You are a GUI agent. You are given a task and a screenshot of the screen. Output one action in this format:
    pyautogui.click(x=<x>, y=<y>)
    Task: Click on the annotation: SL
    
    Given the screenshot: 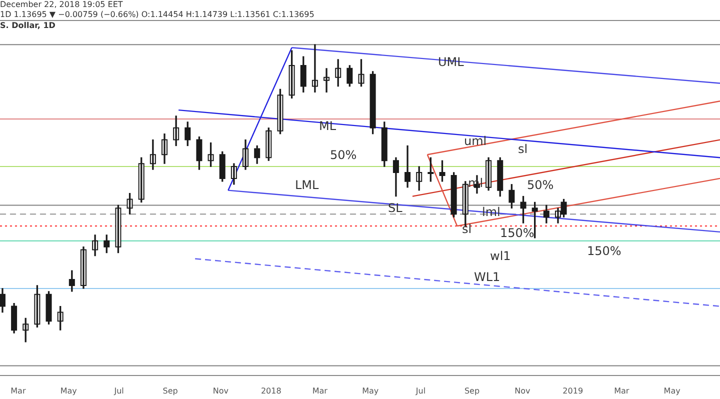 What is the action you would take?
    pyautogui.click(x=395, y=208)
    